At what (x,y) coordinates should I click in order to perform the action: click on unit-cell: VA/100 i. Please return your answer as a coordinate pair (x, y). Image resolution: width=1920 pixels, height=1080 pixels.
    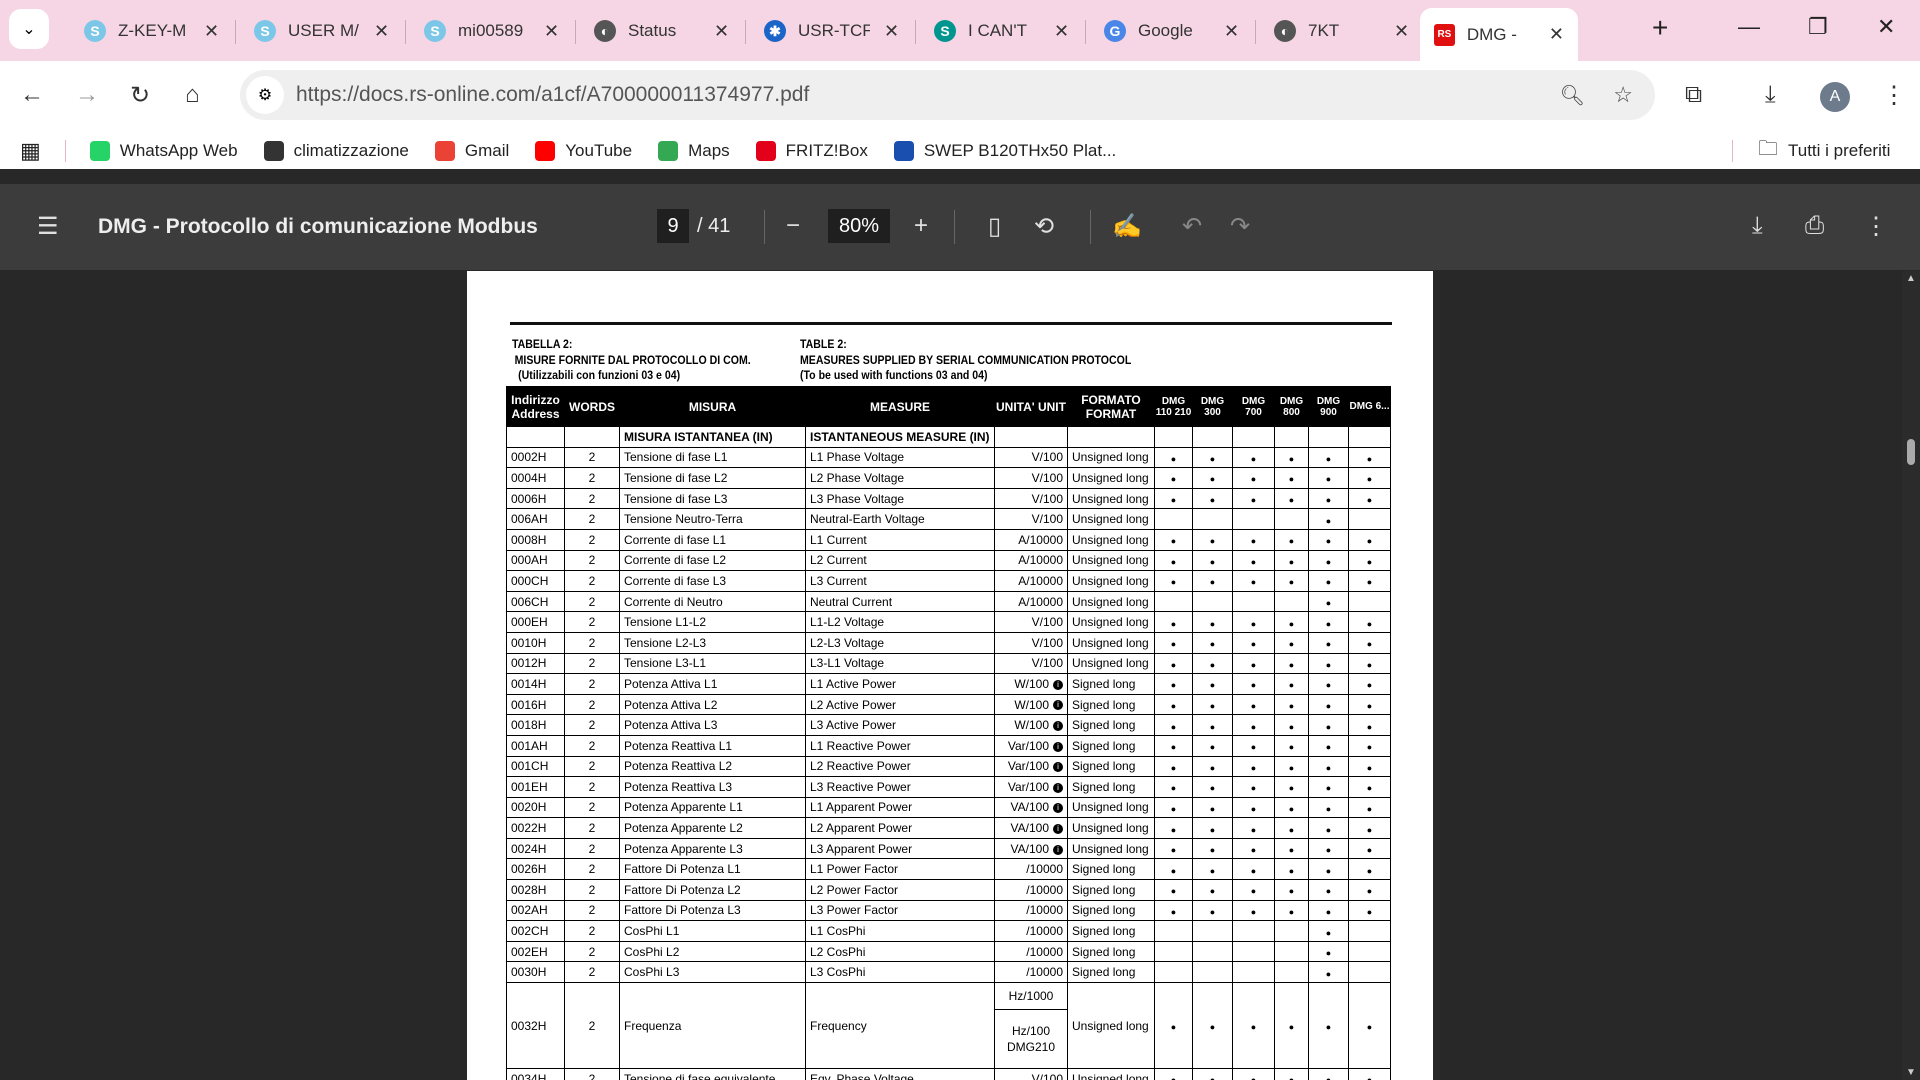
    Looking at the image, I should click on (1031, 828).